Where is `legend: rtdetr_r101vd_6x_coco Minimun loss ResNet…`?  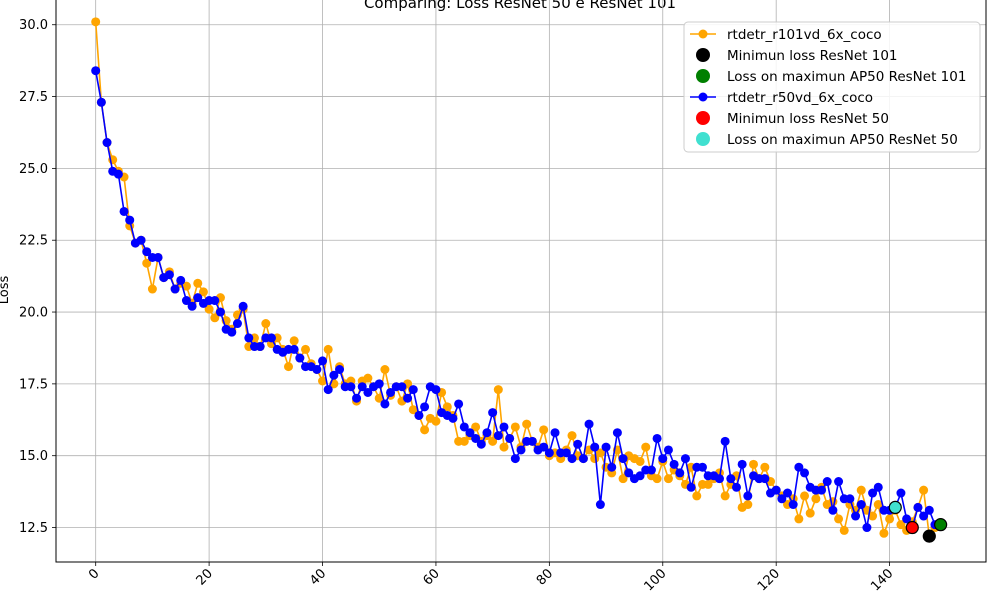
legend: rtdetr_r101vd_6x_coco Minimun loss ResNet… is located at coordinates (832, 87).